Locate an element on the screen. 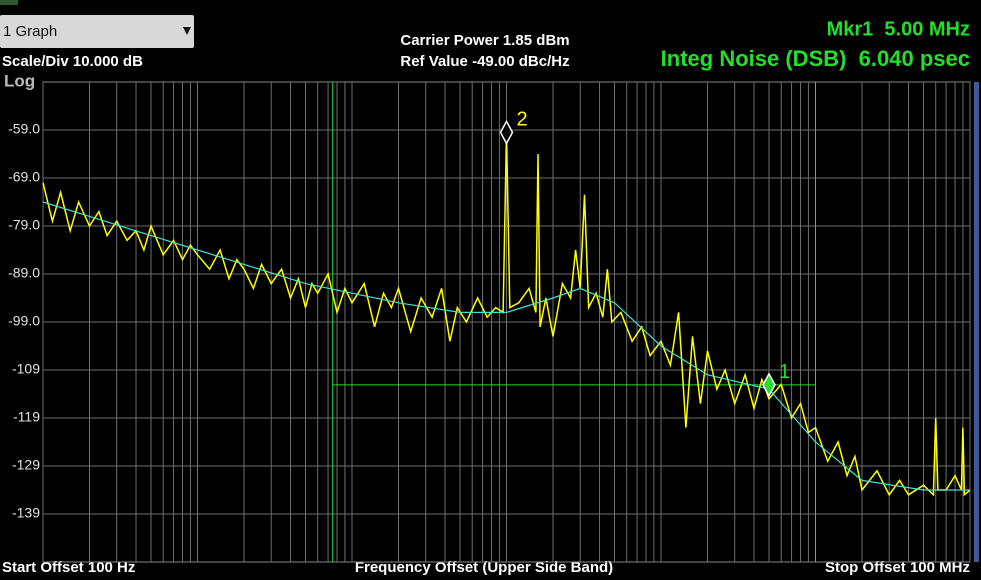 Image resolution: width=981 pixels, height=580 pixels. scale-label: Scale/Div 10.000 dB is located at coordinates (72, 61).